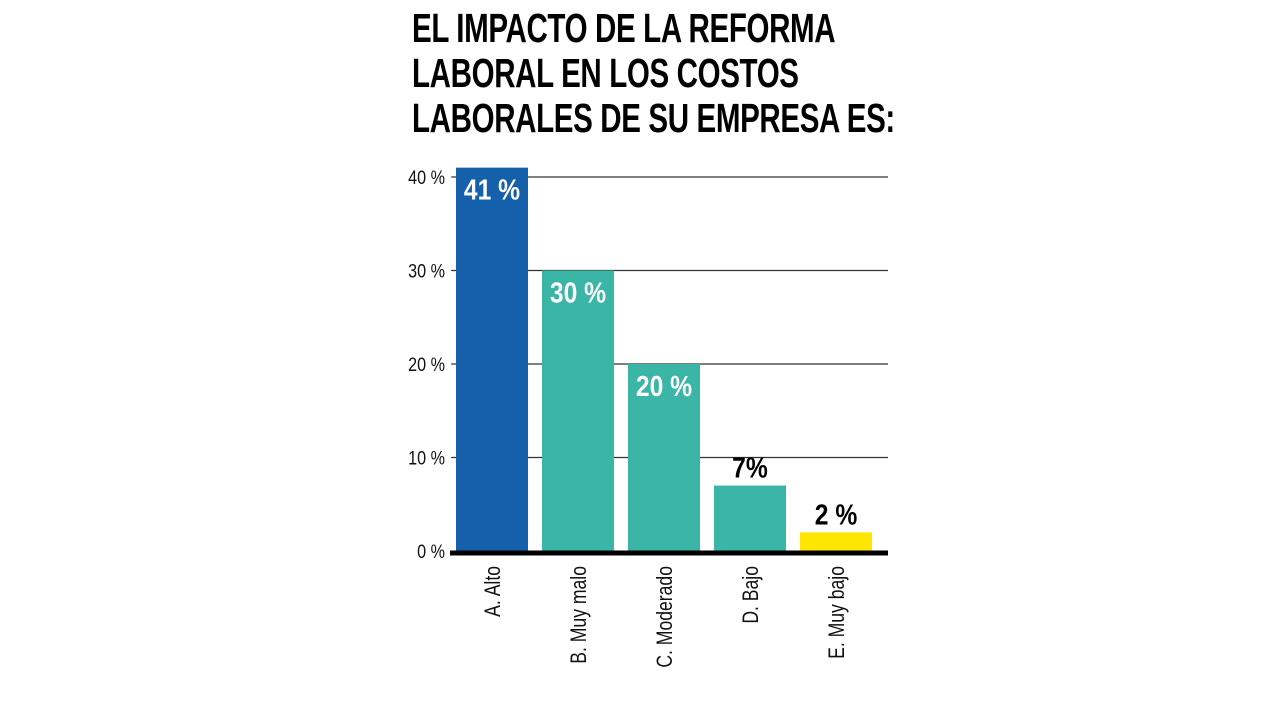 The height and width of the screenshot is (720, 1280). Describe the element at coordinates (426, 365) in the screenshot. I see `y-tick-label: 20 %` at that location.